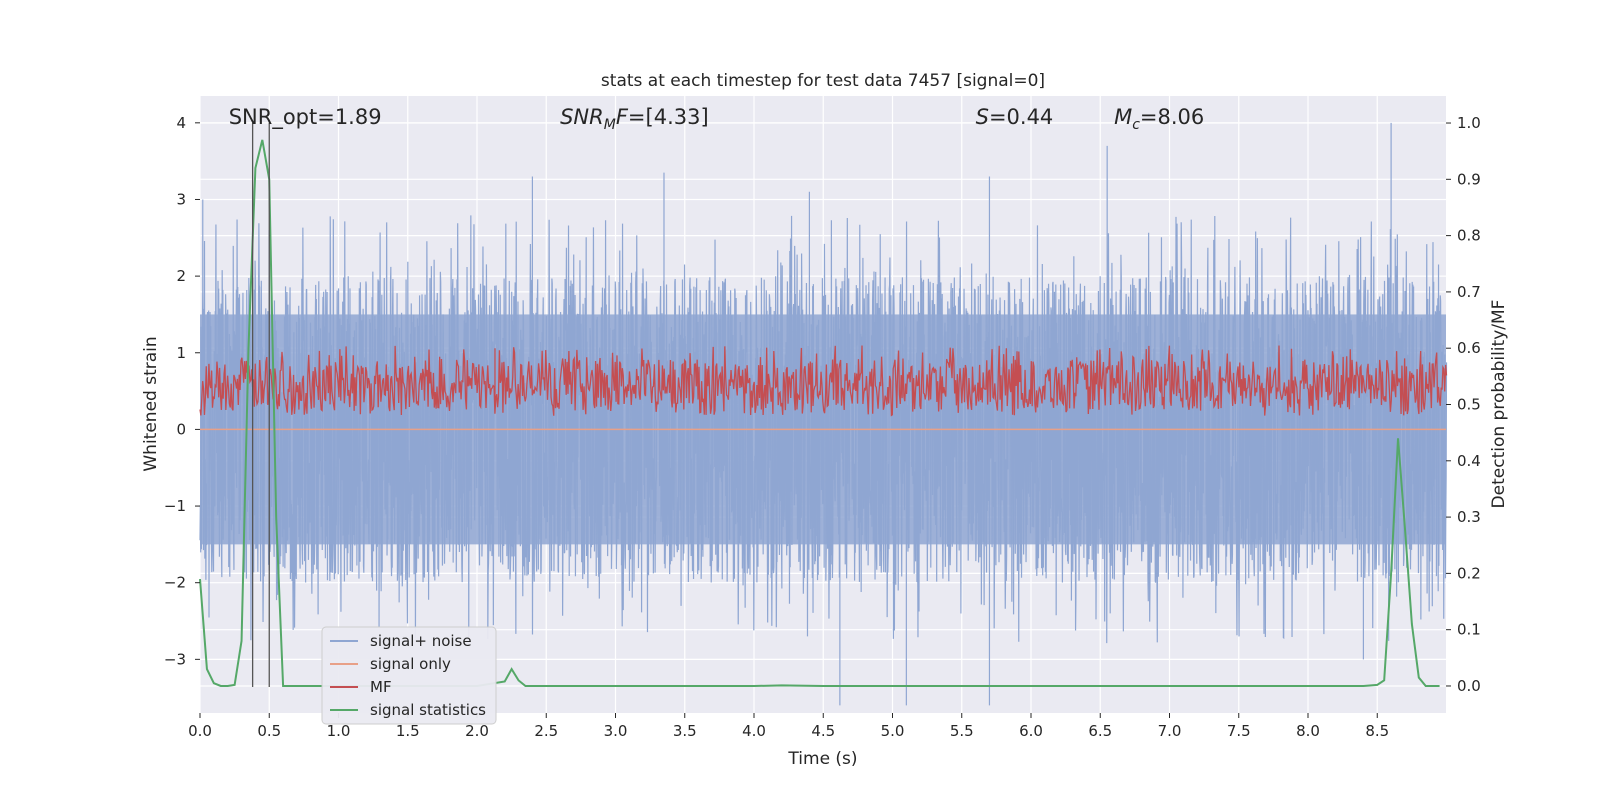 The width and height of the screenshot is (1600, 800). I want to click on x-tick-label: 5.0, so click(893, 731).